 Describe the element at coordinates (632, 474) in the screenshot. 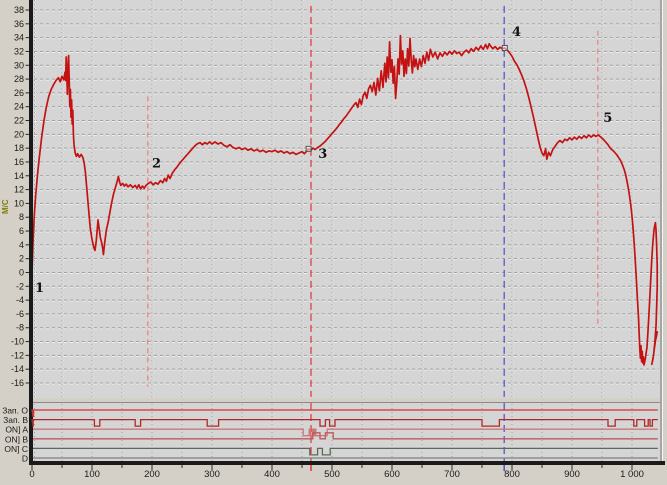

I see `x-tick-label: 1 000` at that location.